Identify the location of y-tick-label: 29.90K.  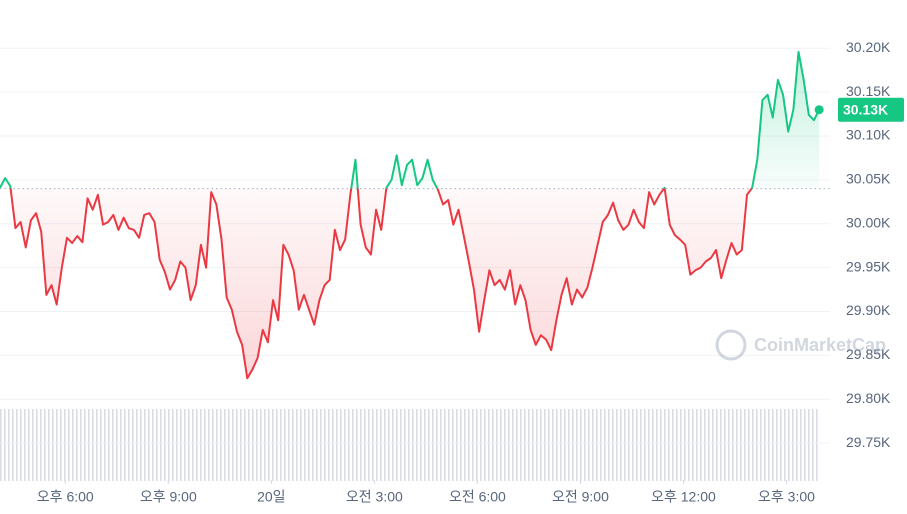
(868, 310).